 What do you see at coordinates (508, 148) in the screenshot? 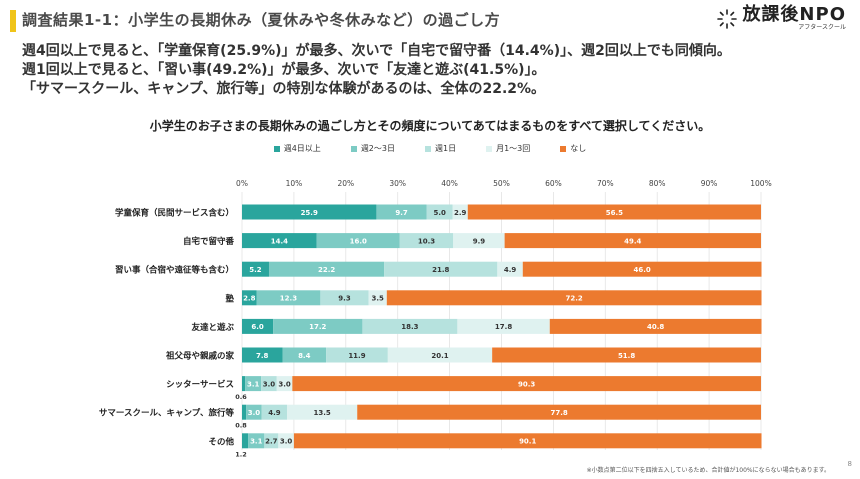
I see `legend-item-4: 月1～3回` at bounding box center [508, 148].